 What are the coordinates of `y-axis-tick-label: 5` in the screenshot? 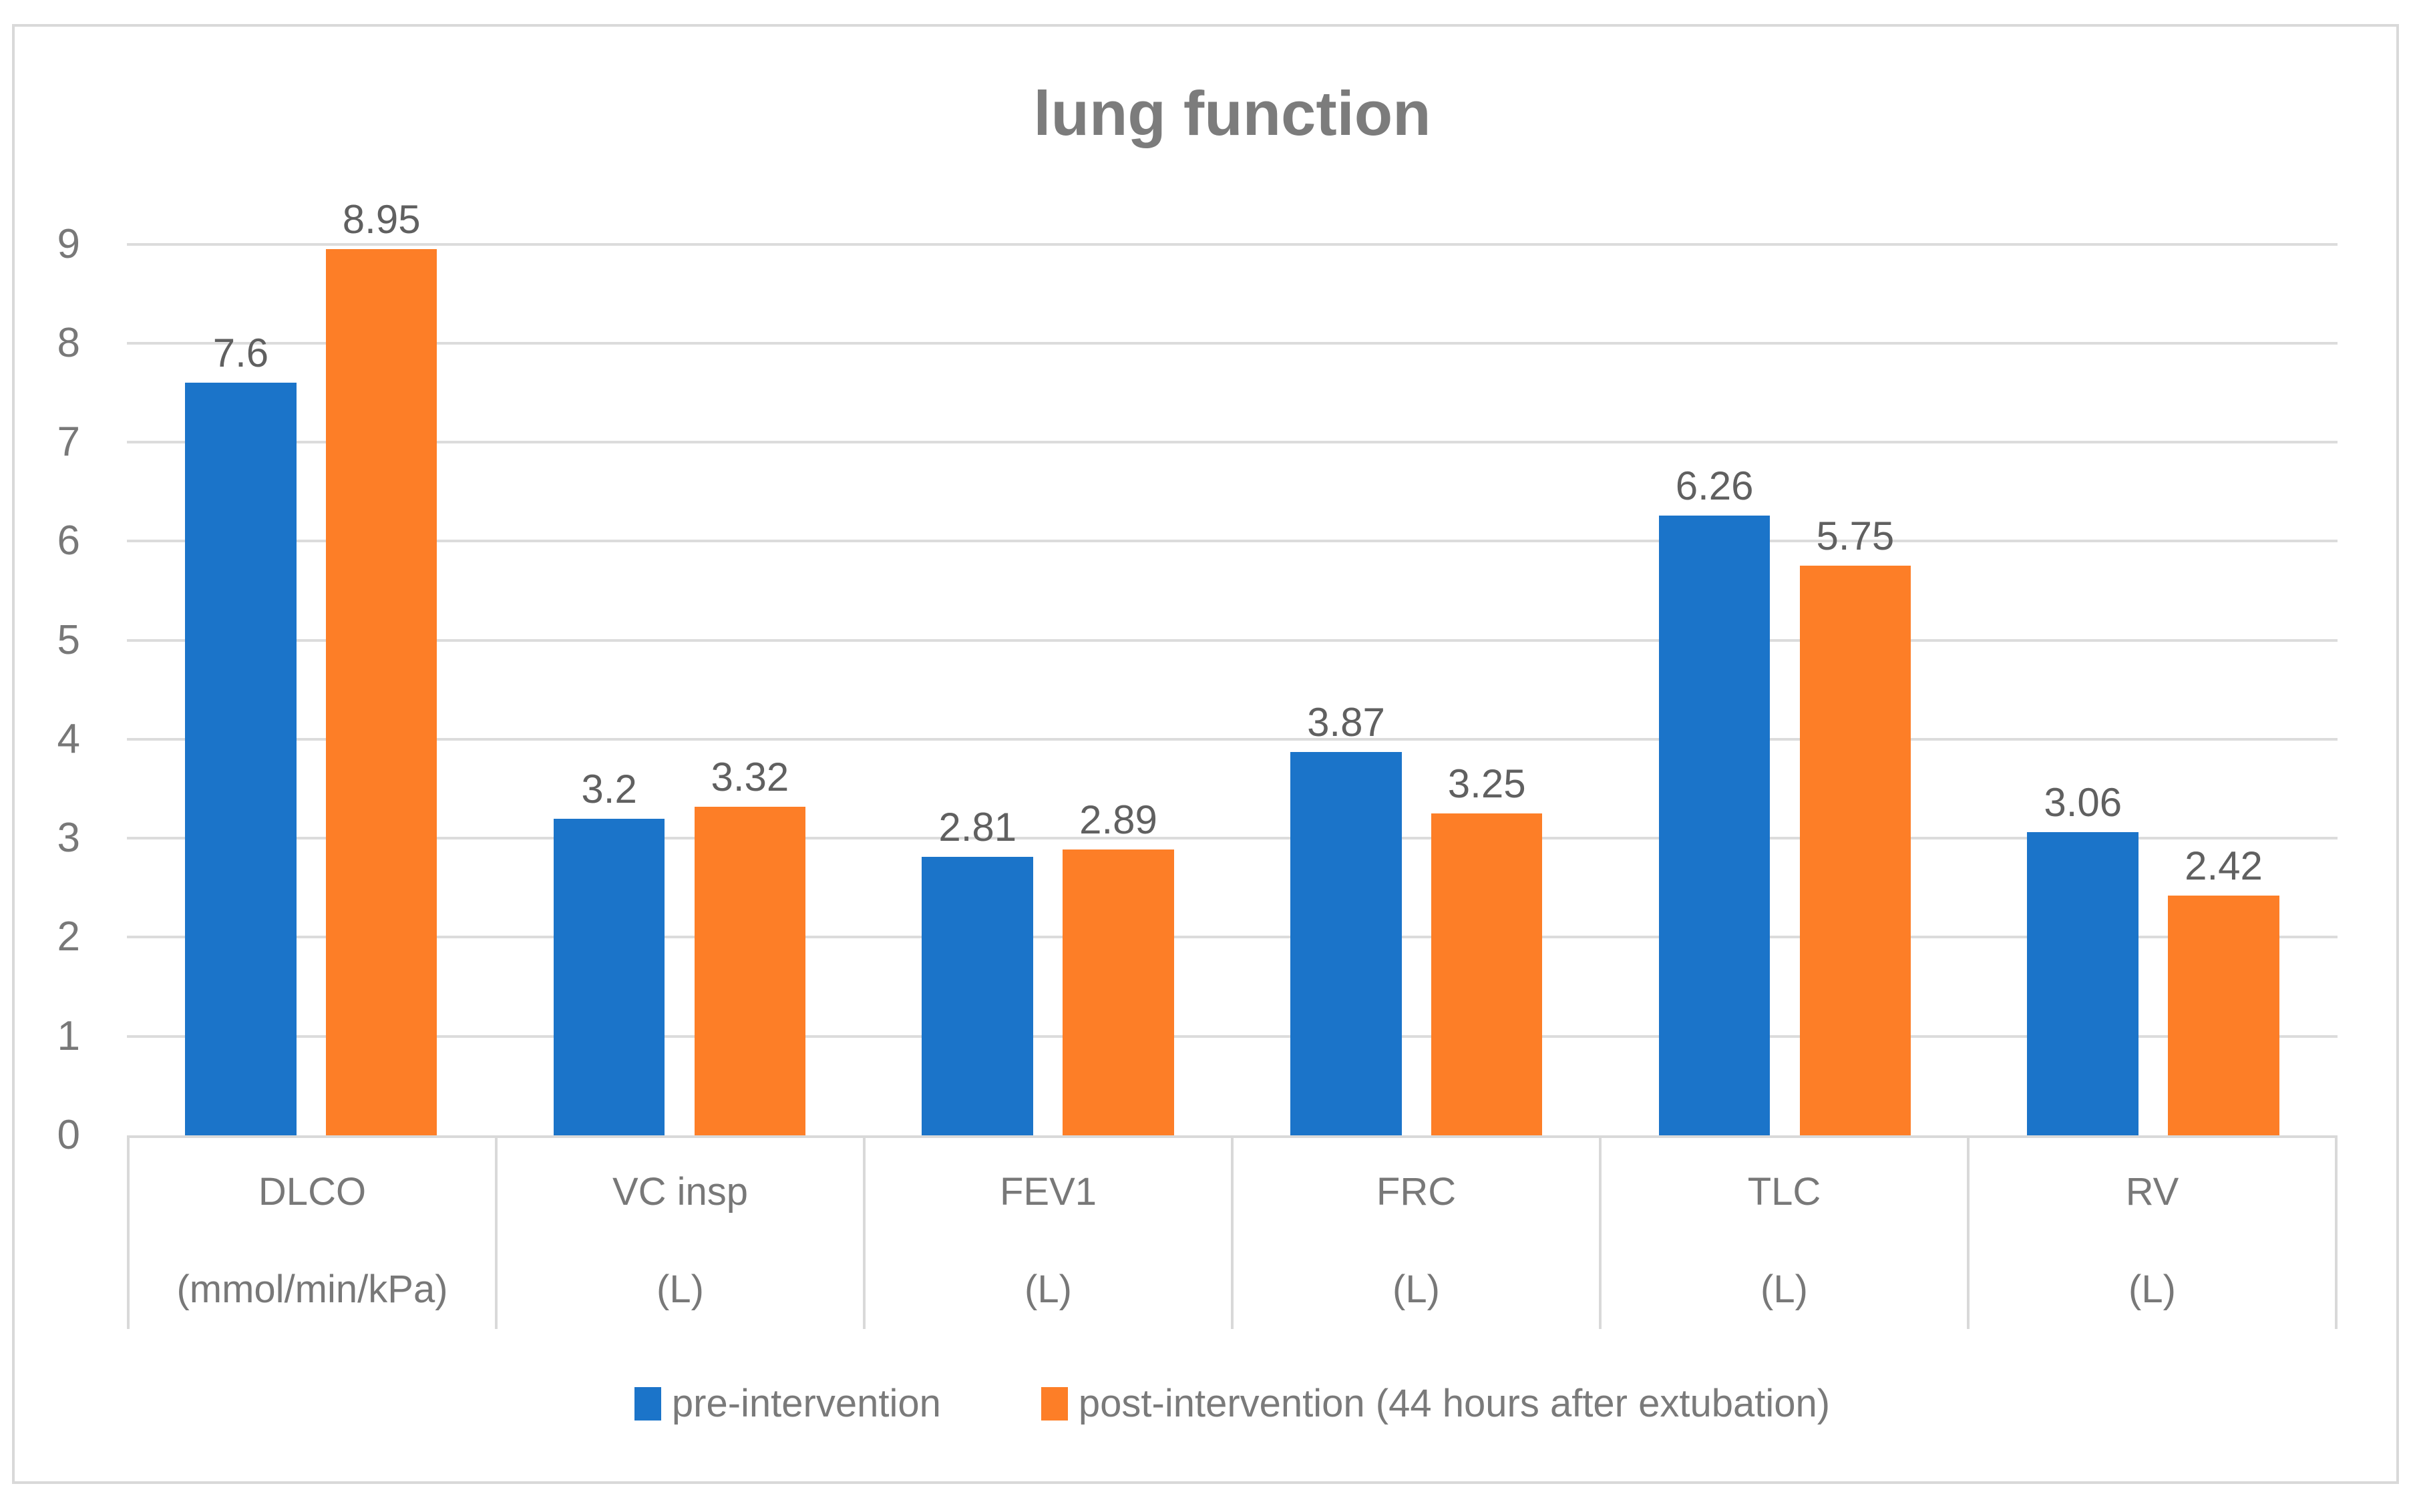 It's located at (68, 639).